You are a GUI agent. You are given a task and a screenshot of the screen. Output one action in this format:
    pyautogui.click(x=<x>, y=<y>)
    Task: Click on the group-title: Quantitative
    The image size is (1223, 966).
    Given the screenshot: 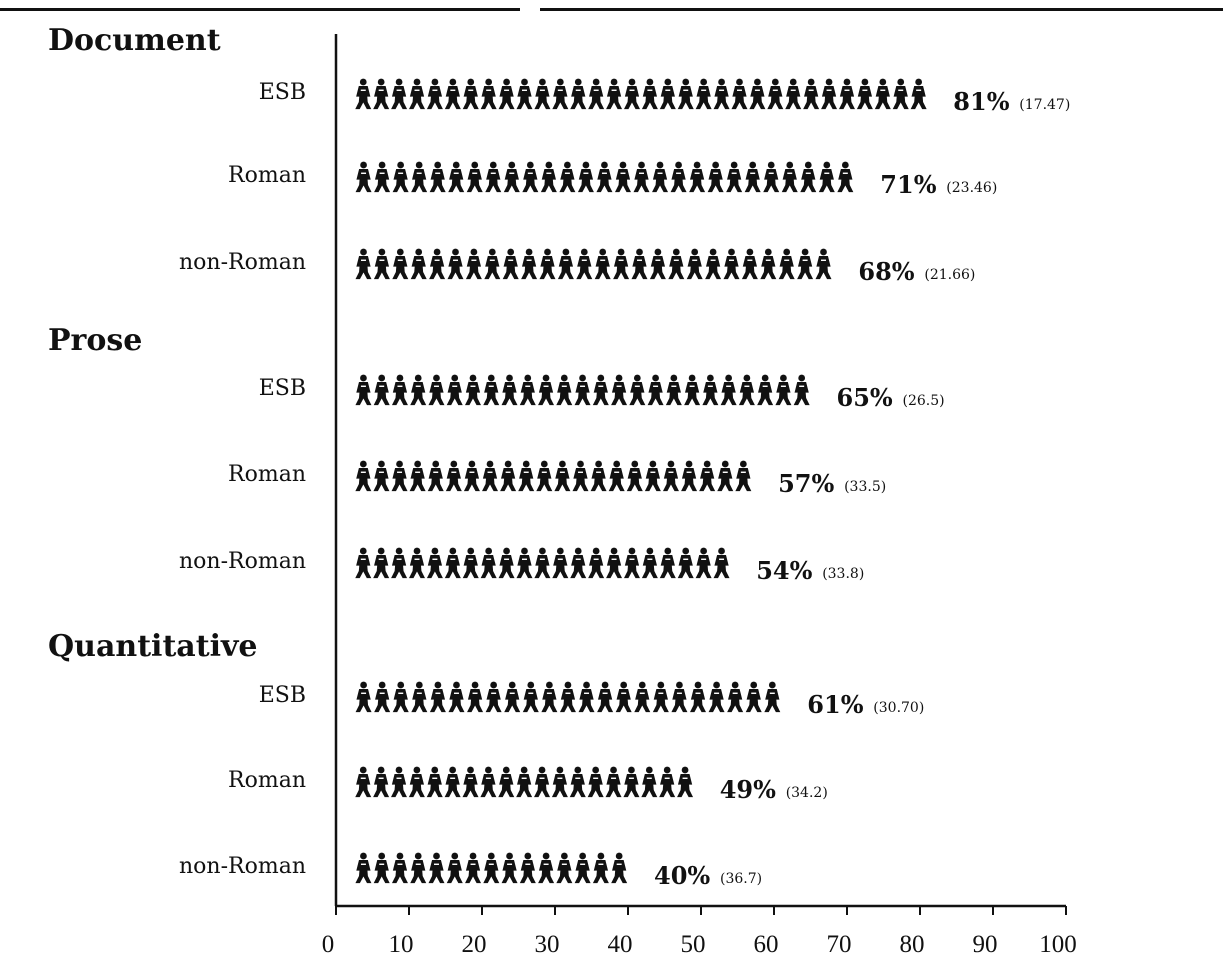 What is the action you would take?
    pyautogui.click(x=153, y=646)
    